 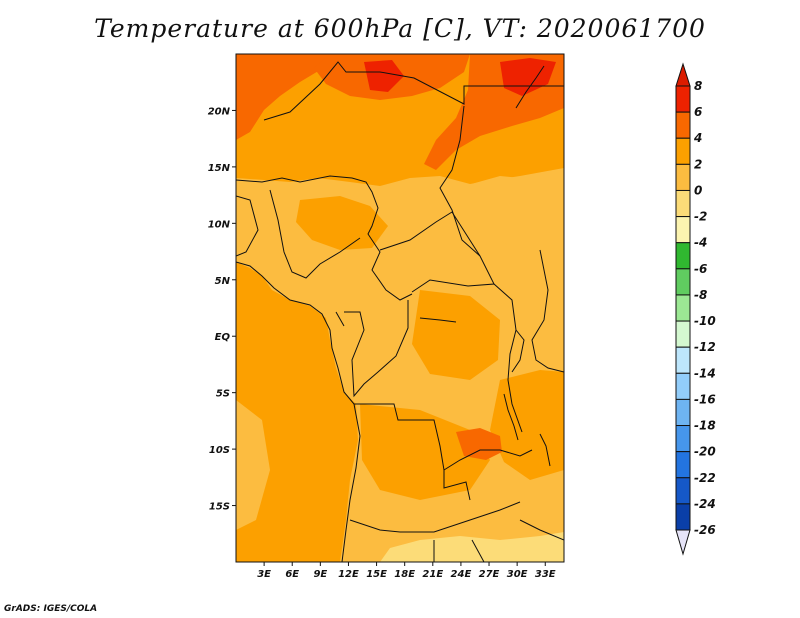 I want to click on field-cool-ne, so click(x=505, y=218).